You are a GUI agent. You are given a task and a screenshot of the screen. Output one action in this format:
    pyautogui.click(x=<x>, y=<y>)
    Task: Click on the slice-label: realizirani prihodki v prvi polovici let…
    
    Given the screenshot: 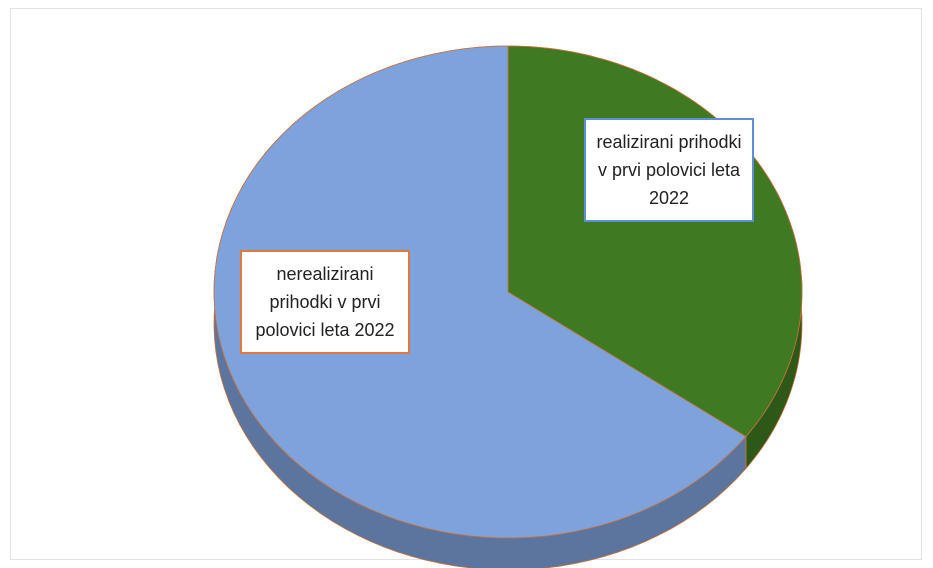 What is the action you would take?
    pyautogui.click(x=669, y=170)
    